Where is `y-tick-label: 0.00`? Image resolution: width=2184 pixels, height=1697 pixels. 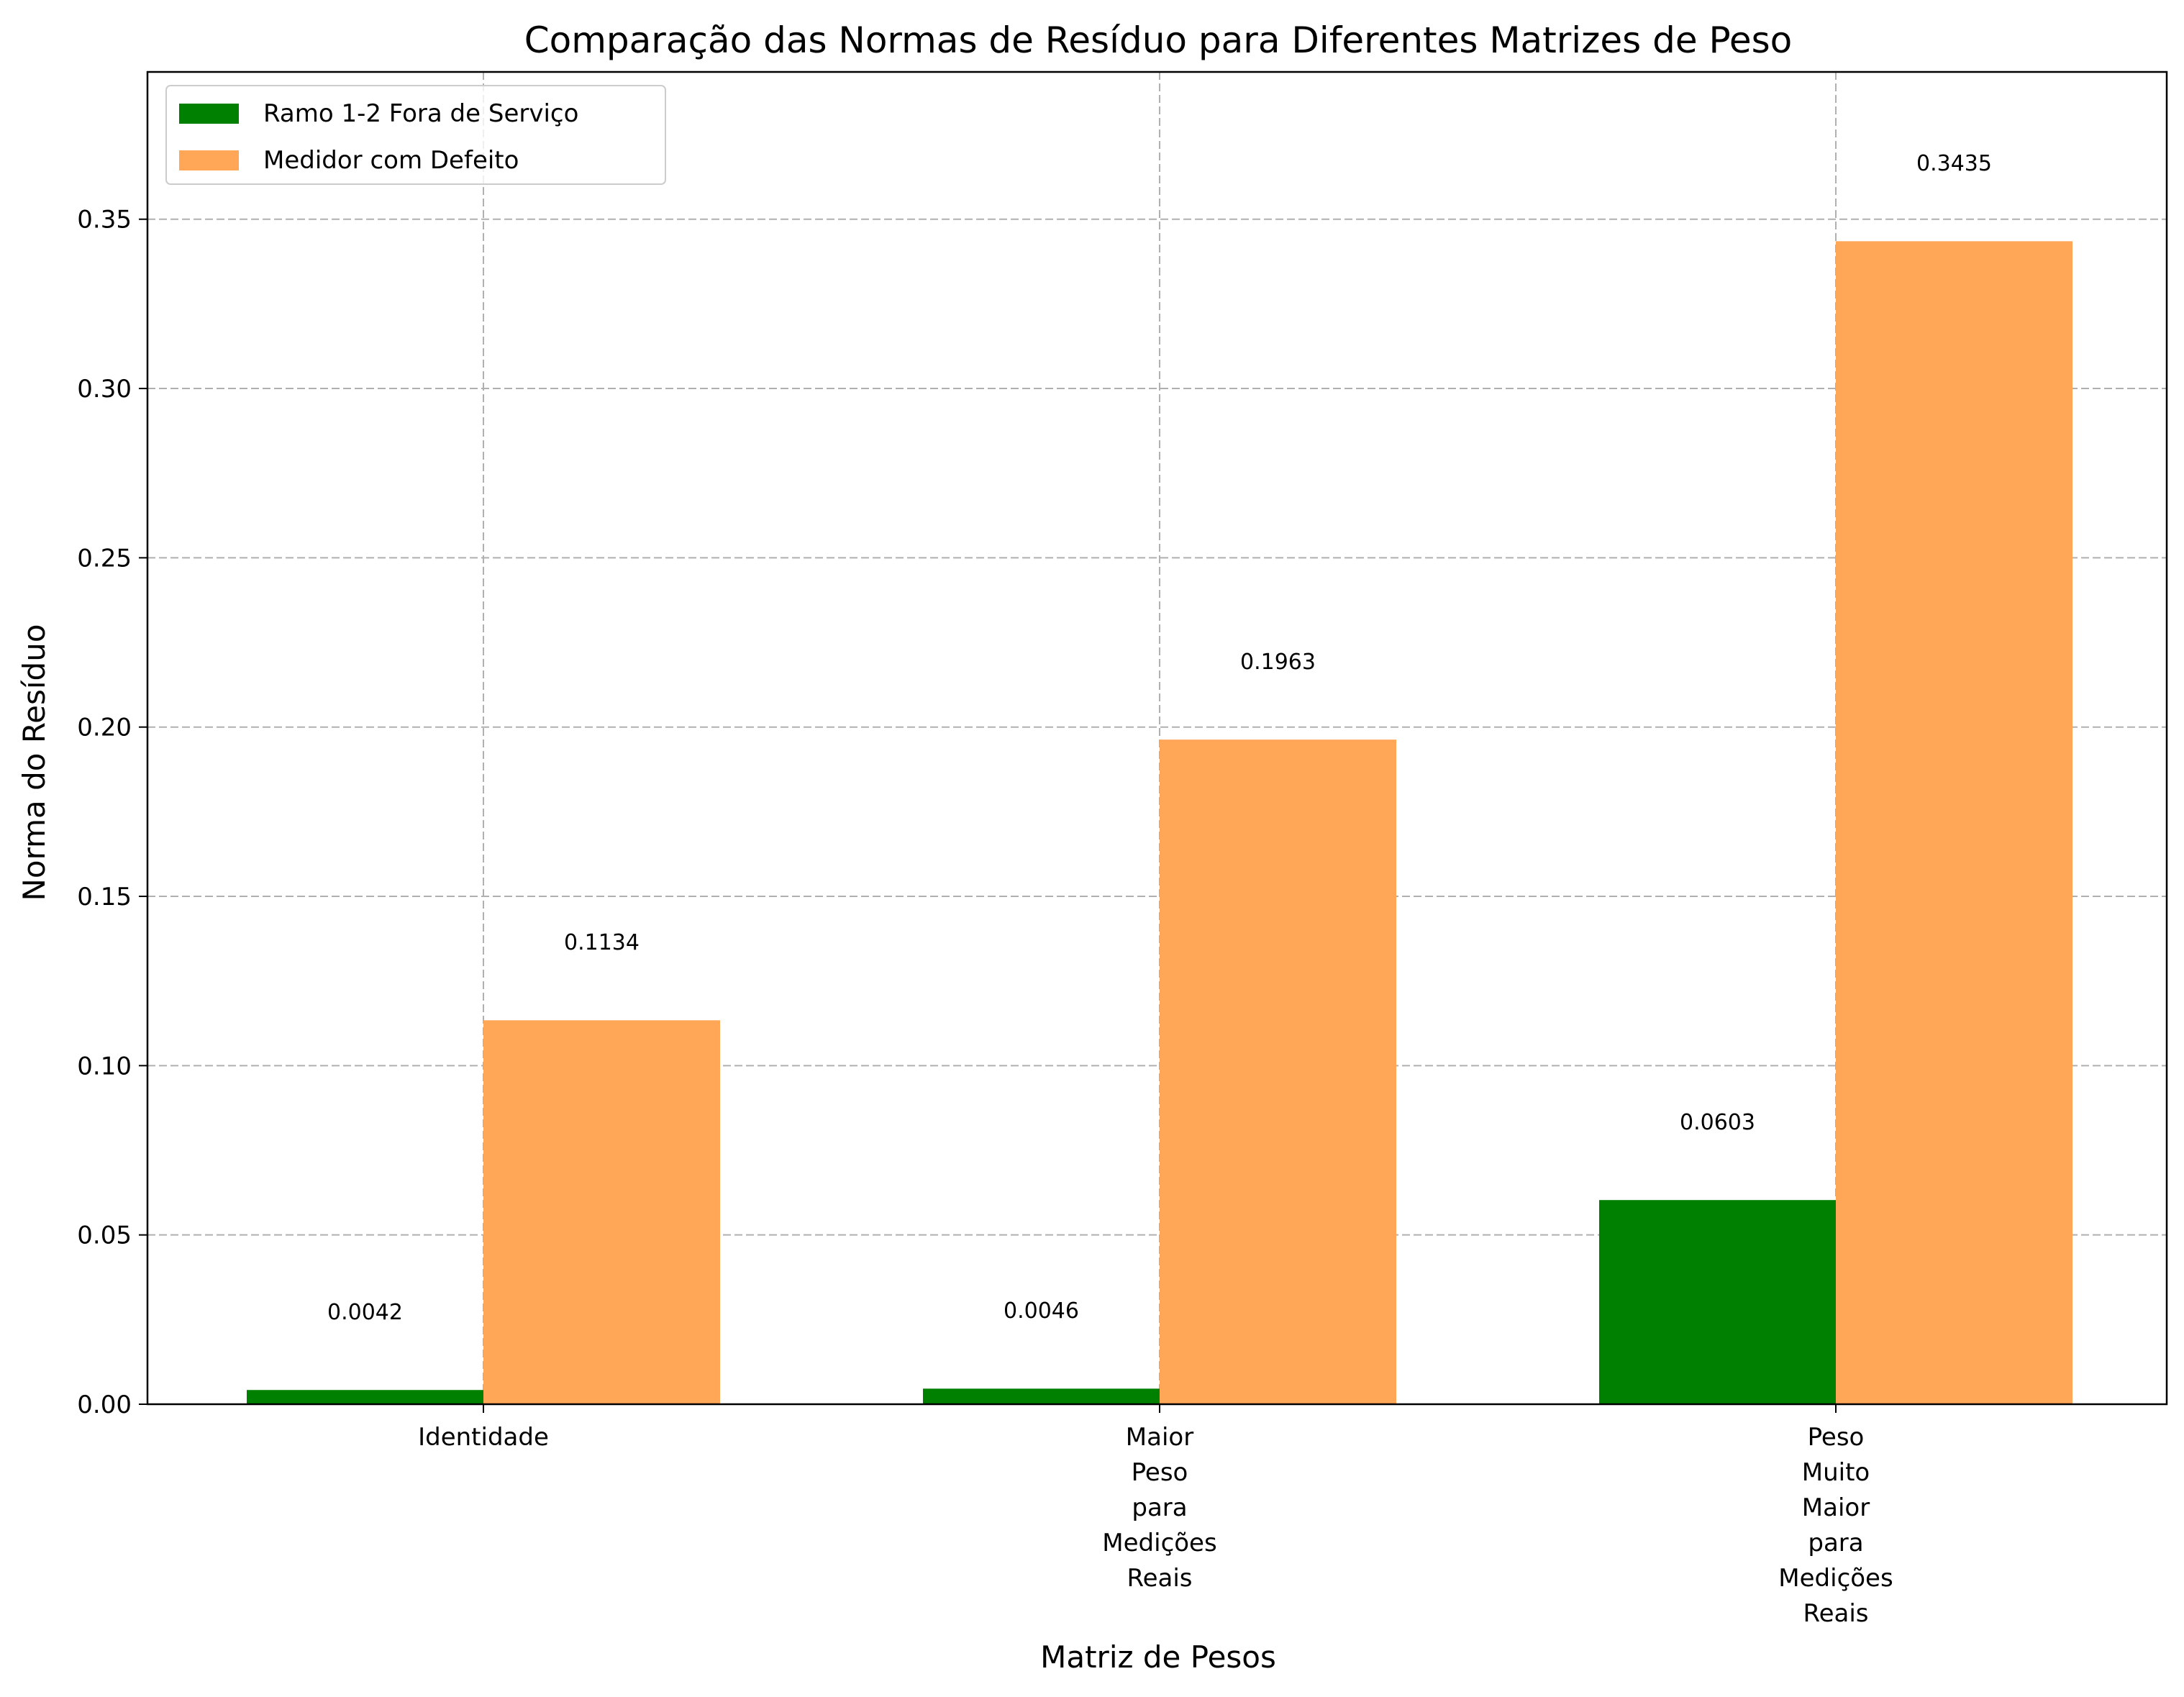
y-tick-label: 0.00 is located at coordinates (104, 1405).